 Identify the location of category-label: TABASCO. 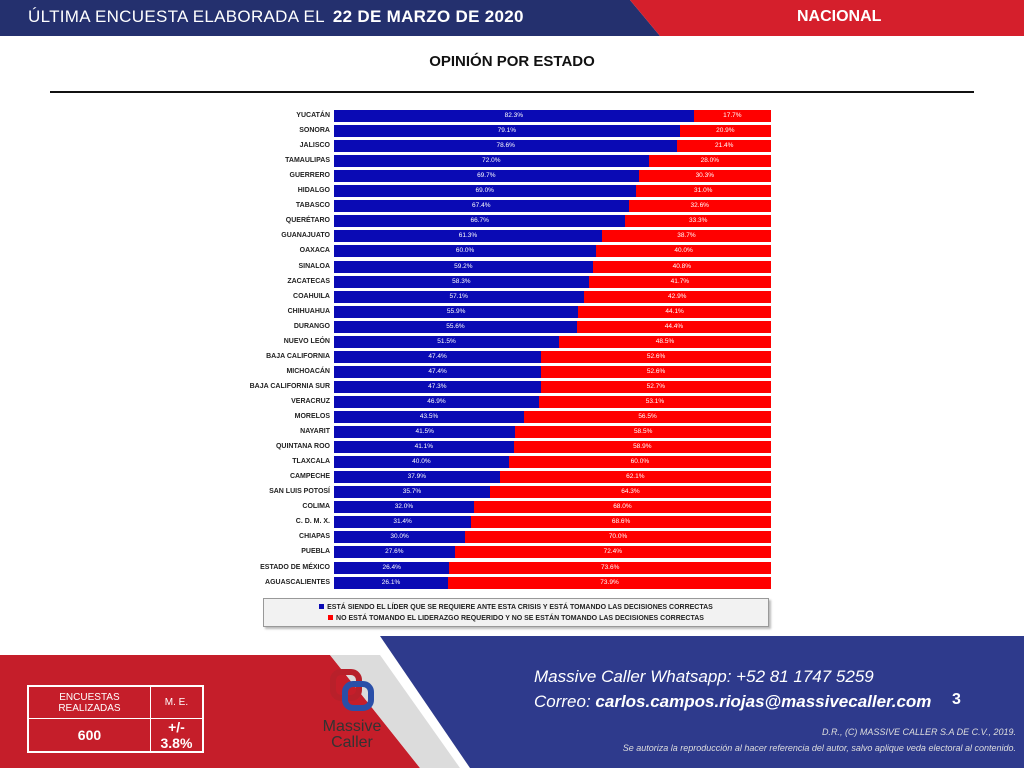
(312, 206).